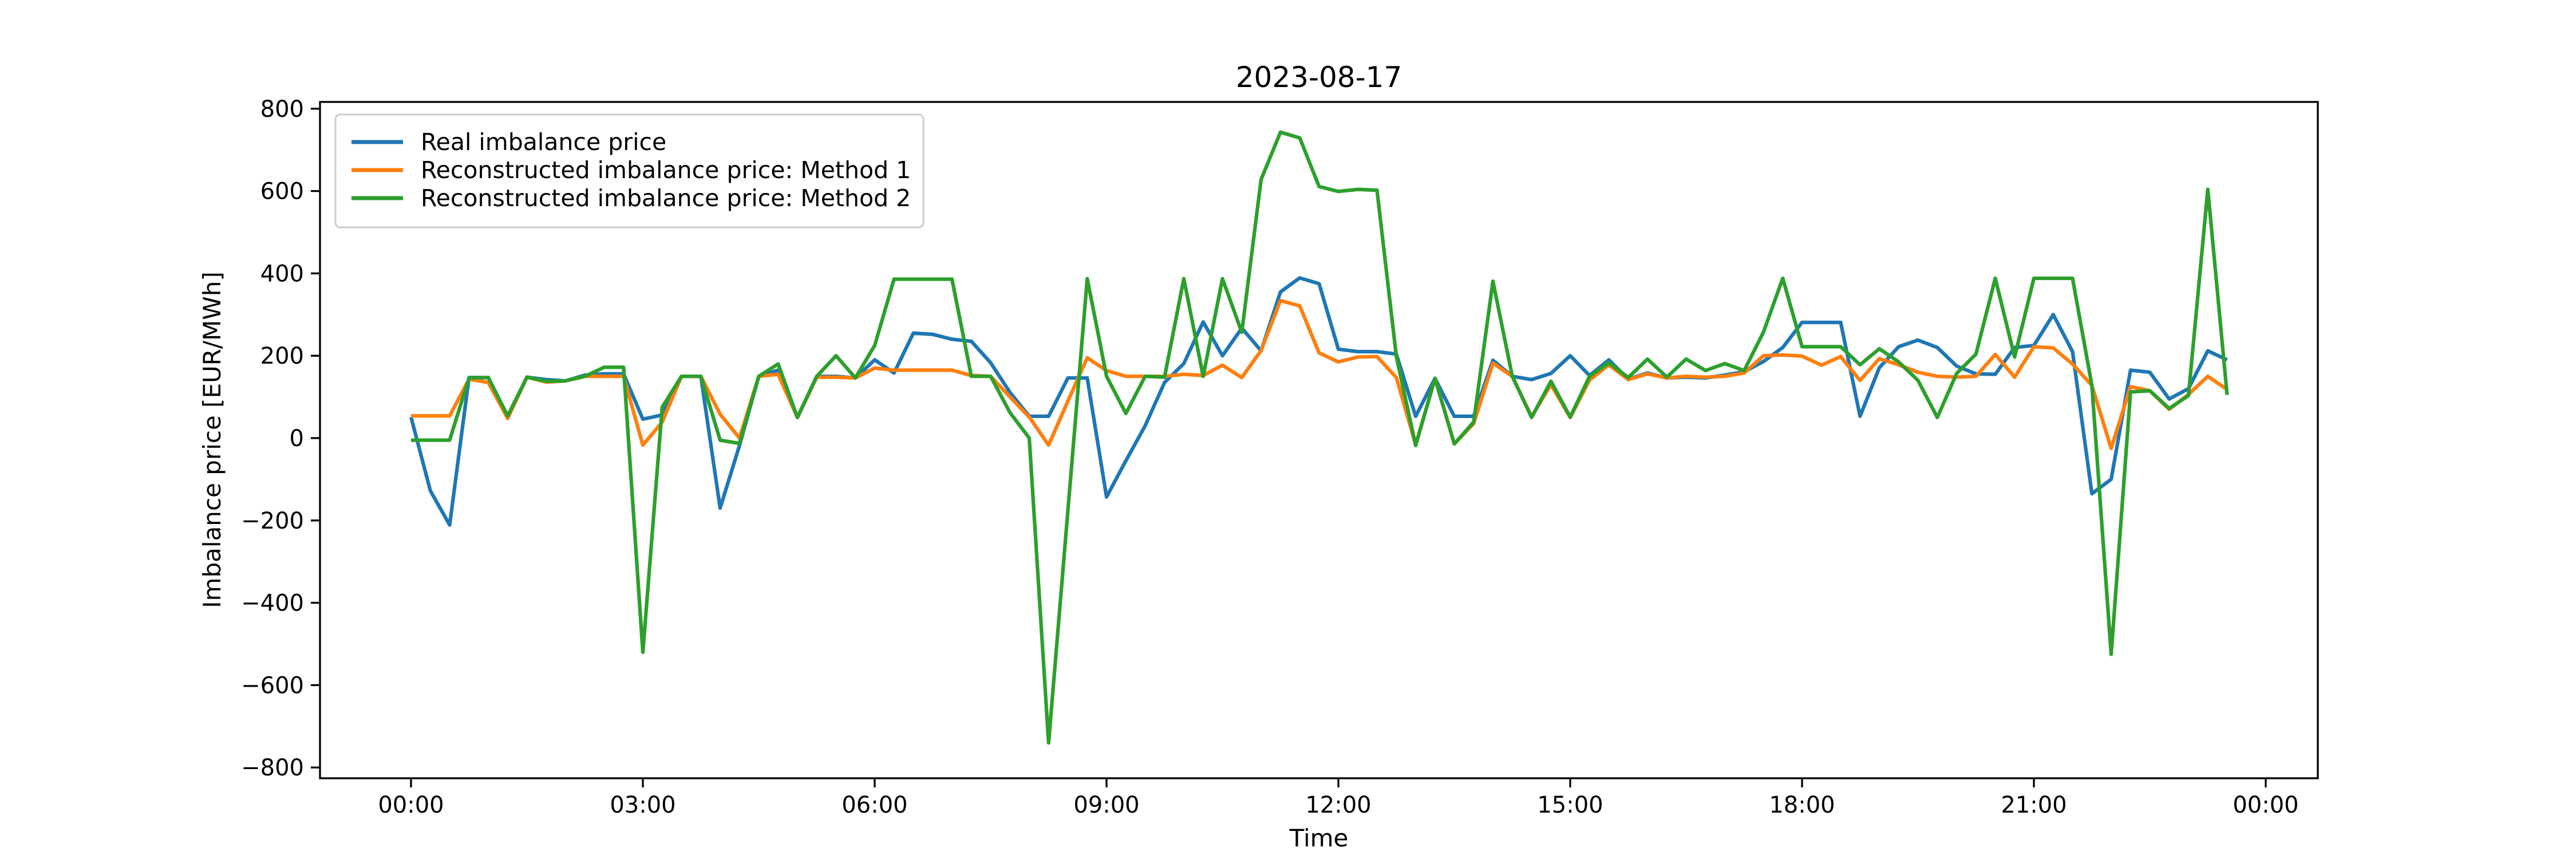 This screenshot has height=859, width=2576. What do you see at coordinates (282, 109) in the screenshot?
I see `y-tick-label: 800` at bounding box center [282, 109].